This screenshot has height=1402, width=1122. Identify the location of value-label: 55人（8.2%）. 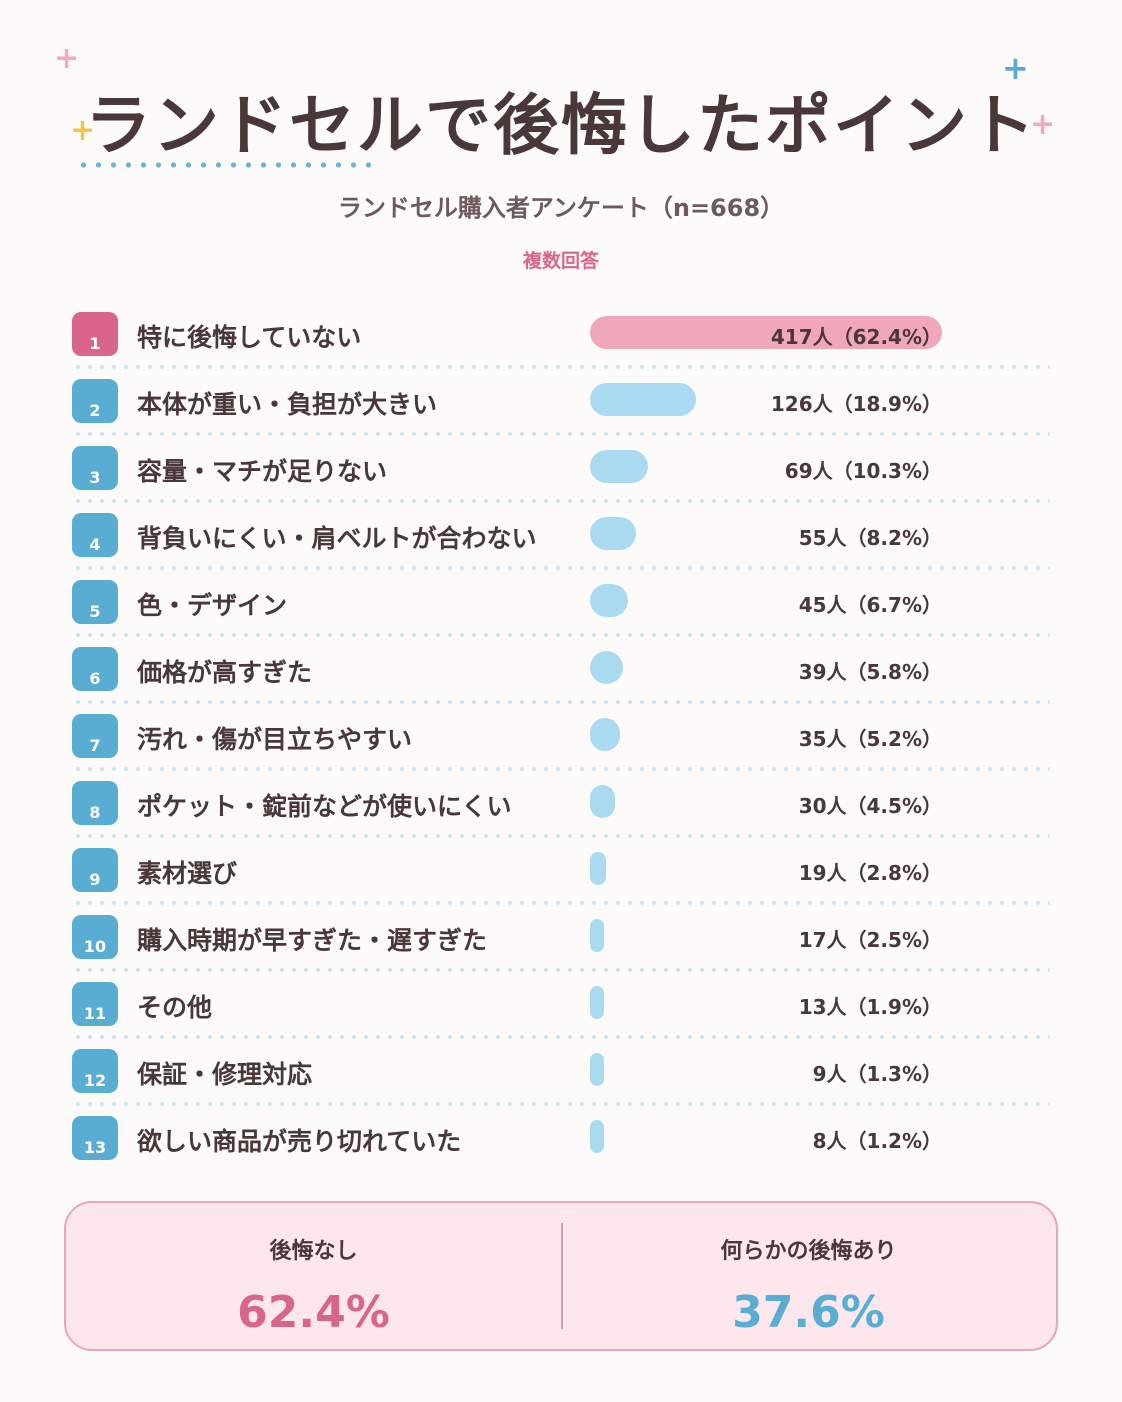
(870, 538).